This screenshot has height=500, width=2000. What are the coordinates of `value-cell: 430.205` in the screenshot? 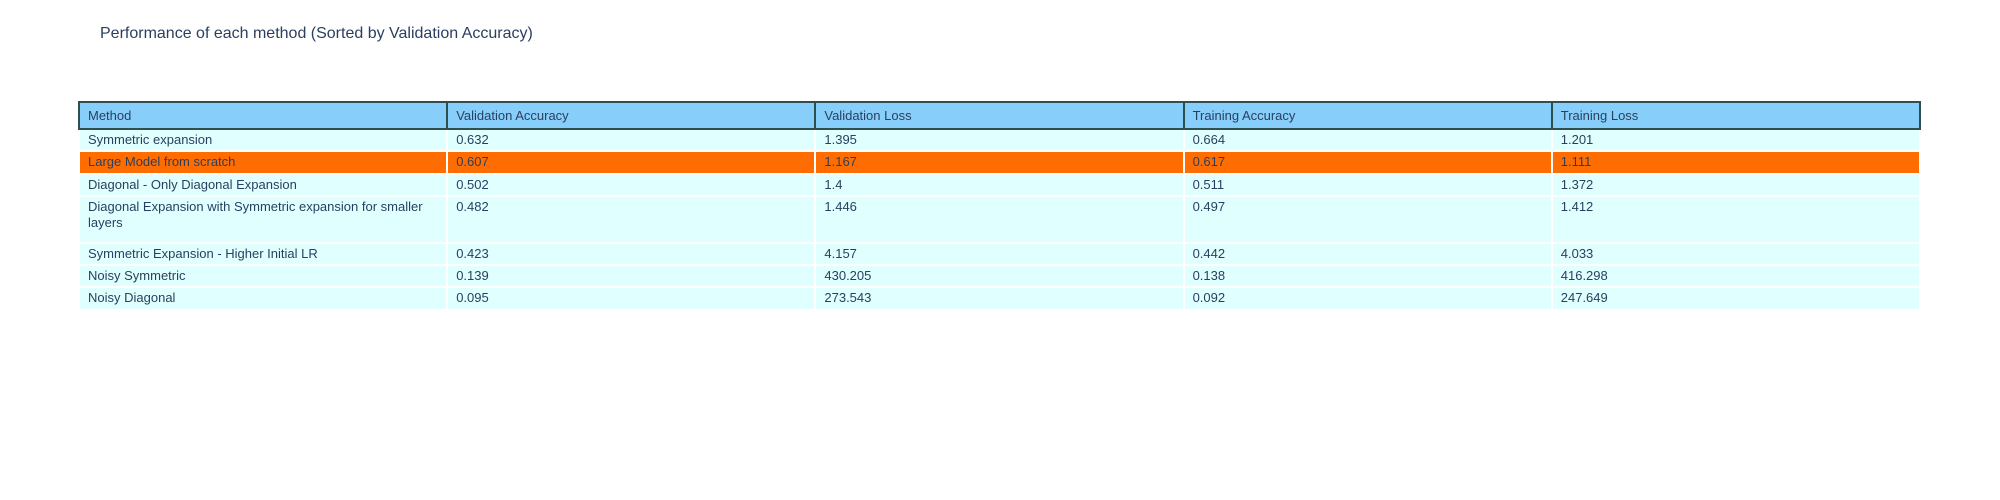 It's located at (999, 276).